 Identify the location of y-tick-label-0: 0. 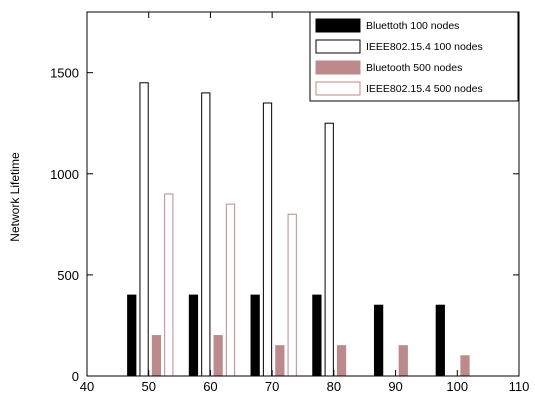
(75, 376).